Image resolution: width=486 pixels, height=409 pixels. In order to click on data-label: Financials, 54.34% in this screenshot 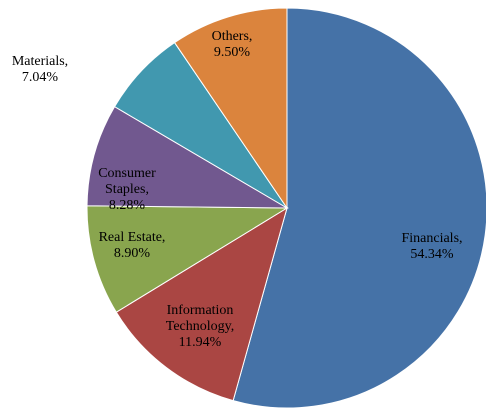, I will do `click(431, 247)`.